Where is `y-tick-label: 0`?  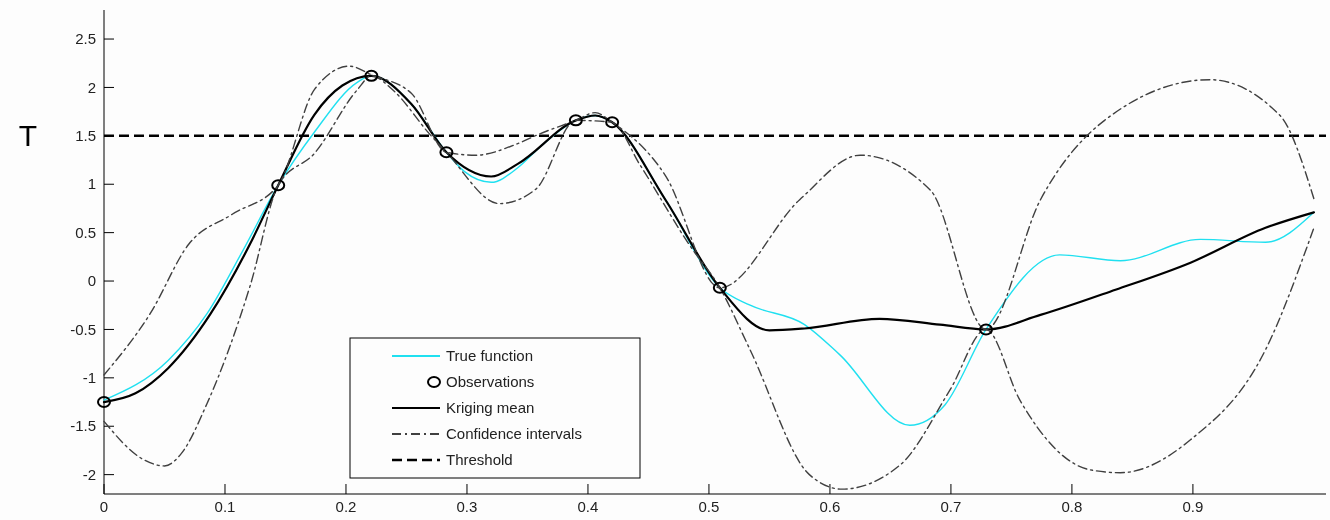
y-tick-label: 0 is located at coordinates (91, 281).